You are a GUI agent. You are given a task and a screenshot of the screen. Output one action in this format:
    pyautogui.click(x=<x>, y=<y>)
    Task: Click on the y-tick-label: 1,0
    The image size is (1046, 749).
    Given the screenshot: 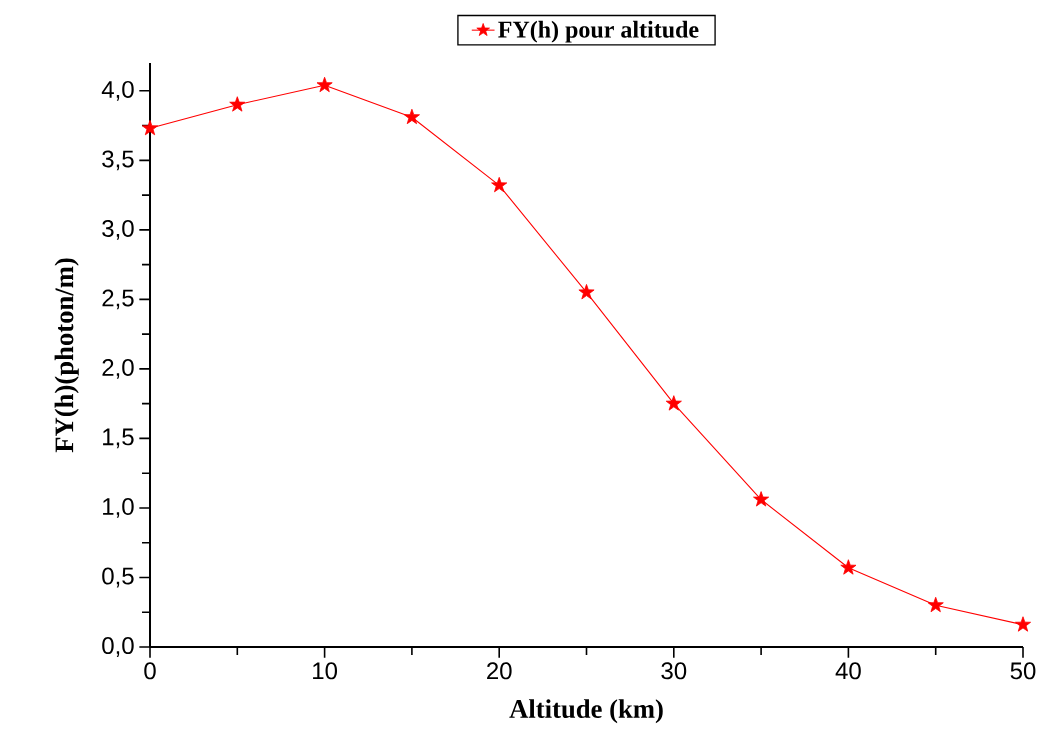 What is the action you would take?
    pyautogui.click(x=118, y=508)
    